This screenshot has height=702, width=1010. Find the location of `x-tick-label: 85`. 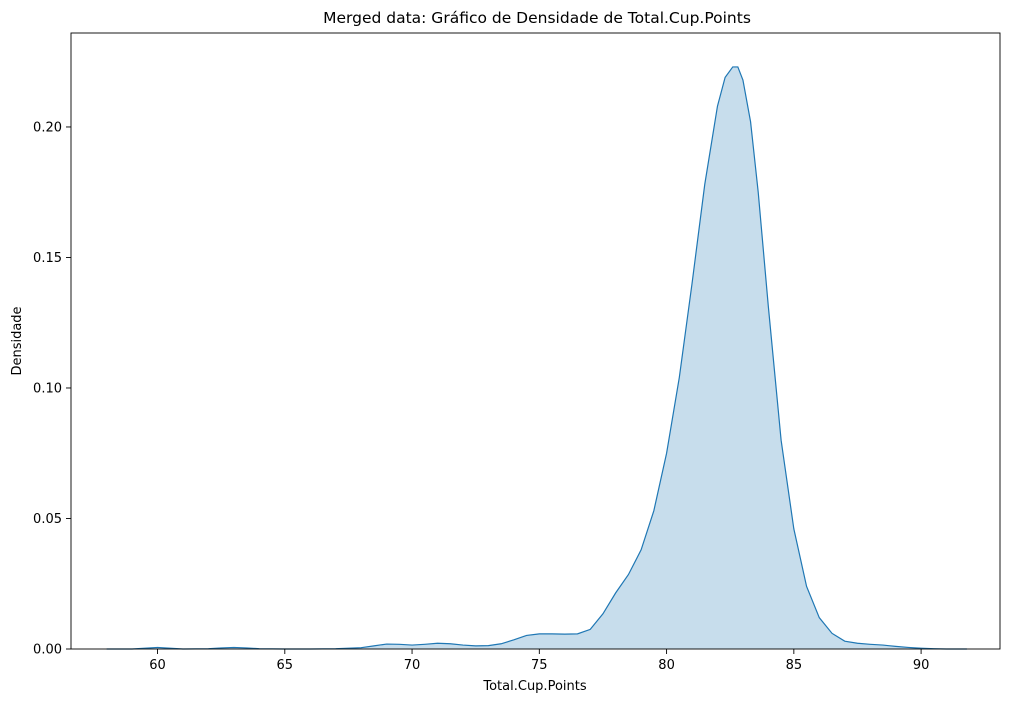

x-tick-label: 85 is located at coordinates (794, 665).